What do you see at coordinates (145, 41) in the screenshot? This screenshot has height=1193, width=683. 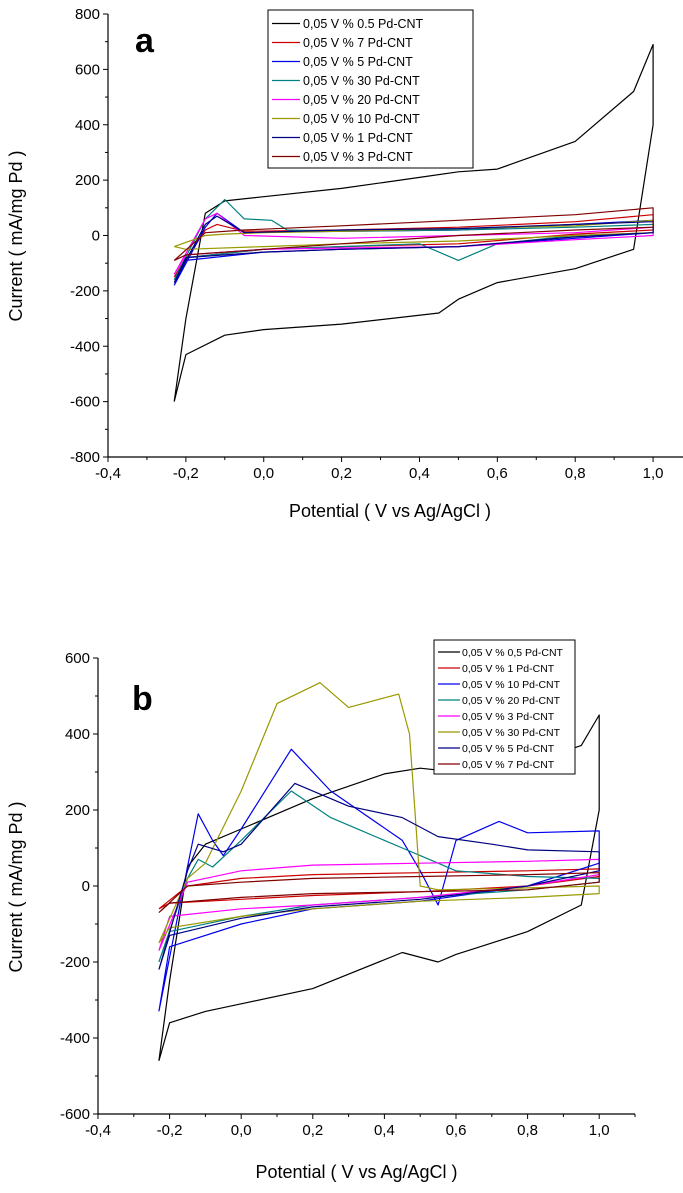 I see `panel-label: a` at bounding box center [145, 41].